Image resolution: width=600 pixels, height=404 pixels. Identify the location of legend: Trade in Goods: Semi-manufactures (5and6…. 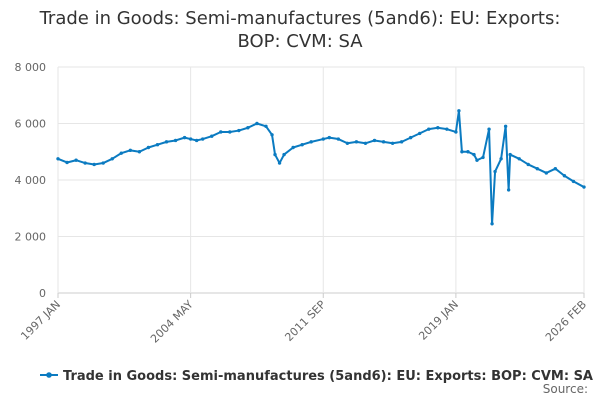
(316, 376).